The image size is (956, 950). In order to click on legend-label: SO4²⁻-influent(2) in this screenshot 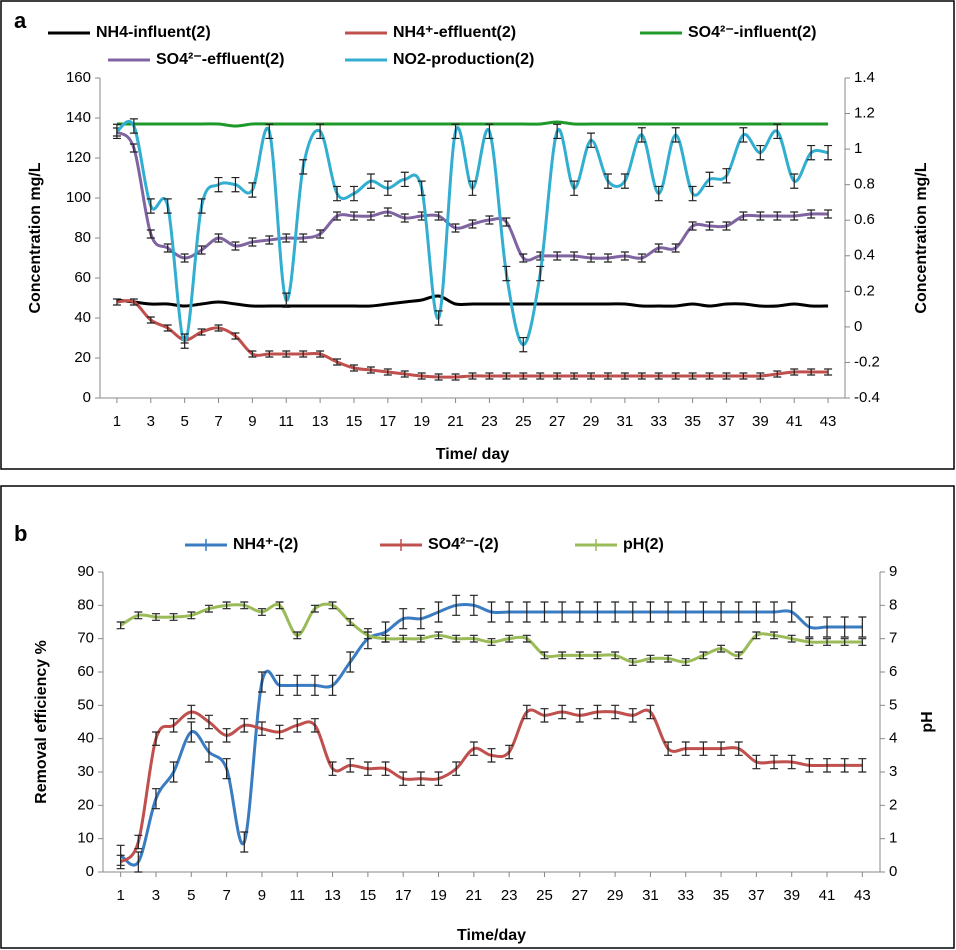, I will do `click(752, 32)`.